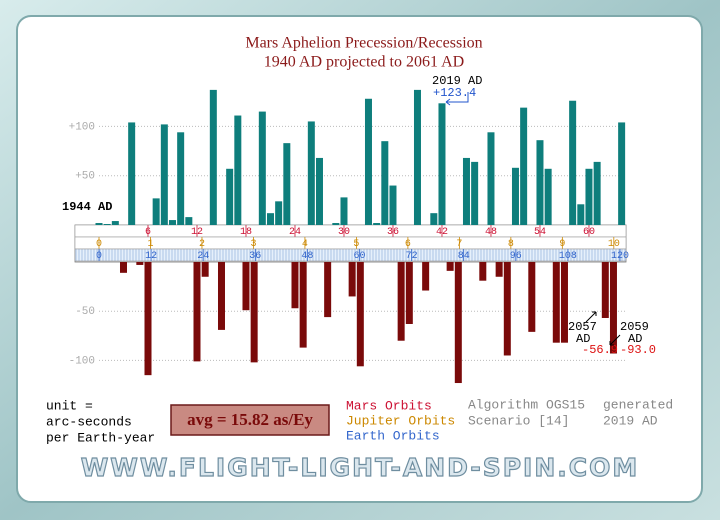  Describe the element at coordinates (202, 244) in the screenshot. I see `x-tick-label: 2` at that location.